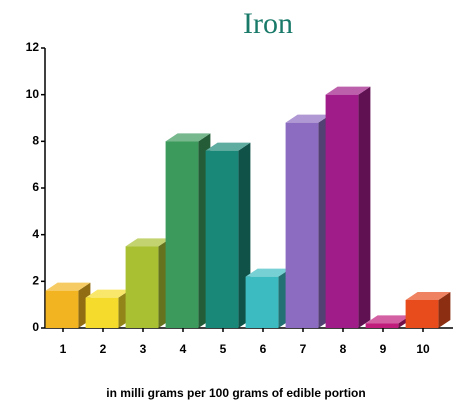 This screenshot has height=408, width=456. Describe the element at coordinates (63, 349) in the screenshot. I see `x-tick-label: 1` at that location.